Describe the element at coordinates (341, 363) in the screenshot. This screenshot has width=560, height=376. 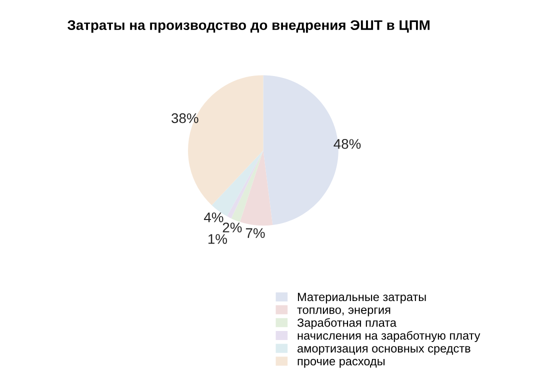
I see `legend-label: прочие расходы` at that location.